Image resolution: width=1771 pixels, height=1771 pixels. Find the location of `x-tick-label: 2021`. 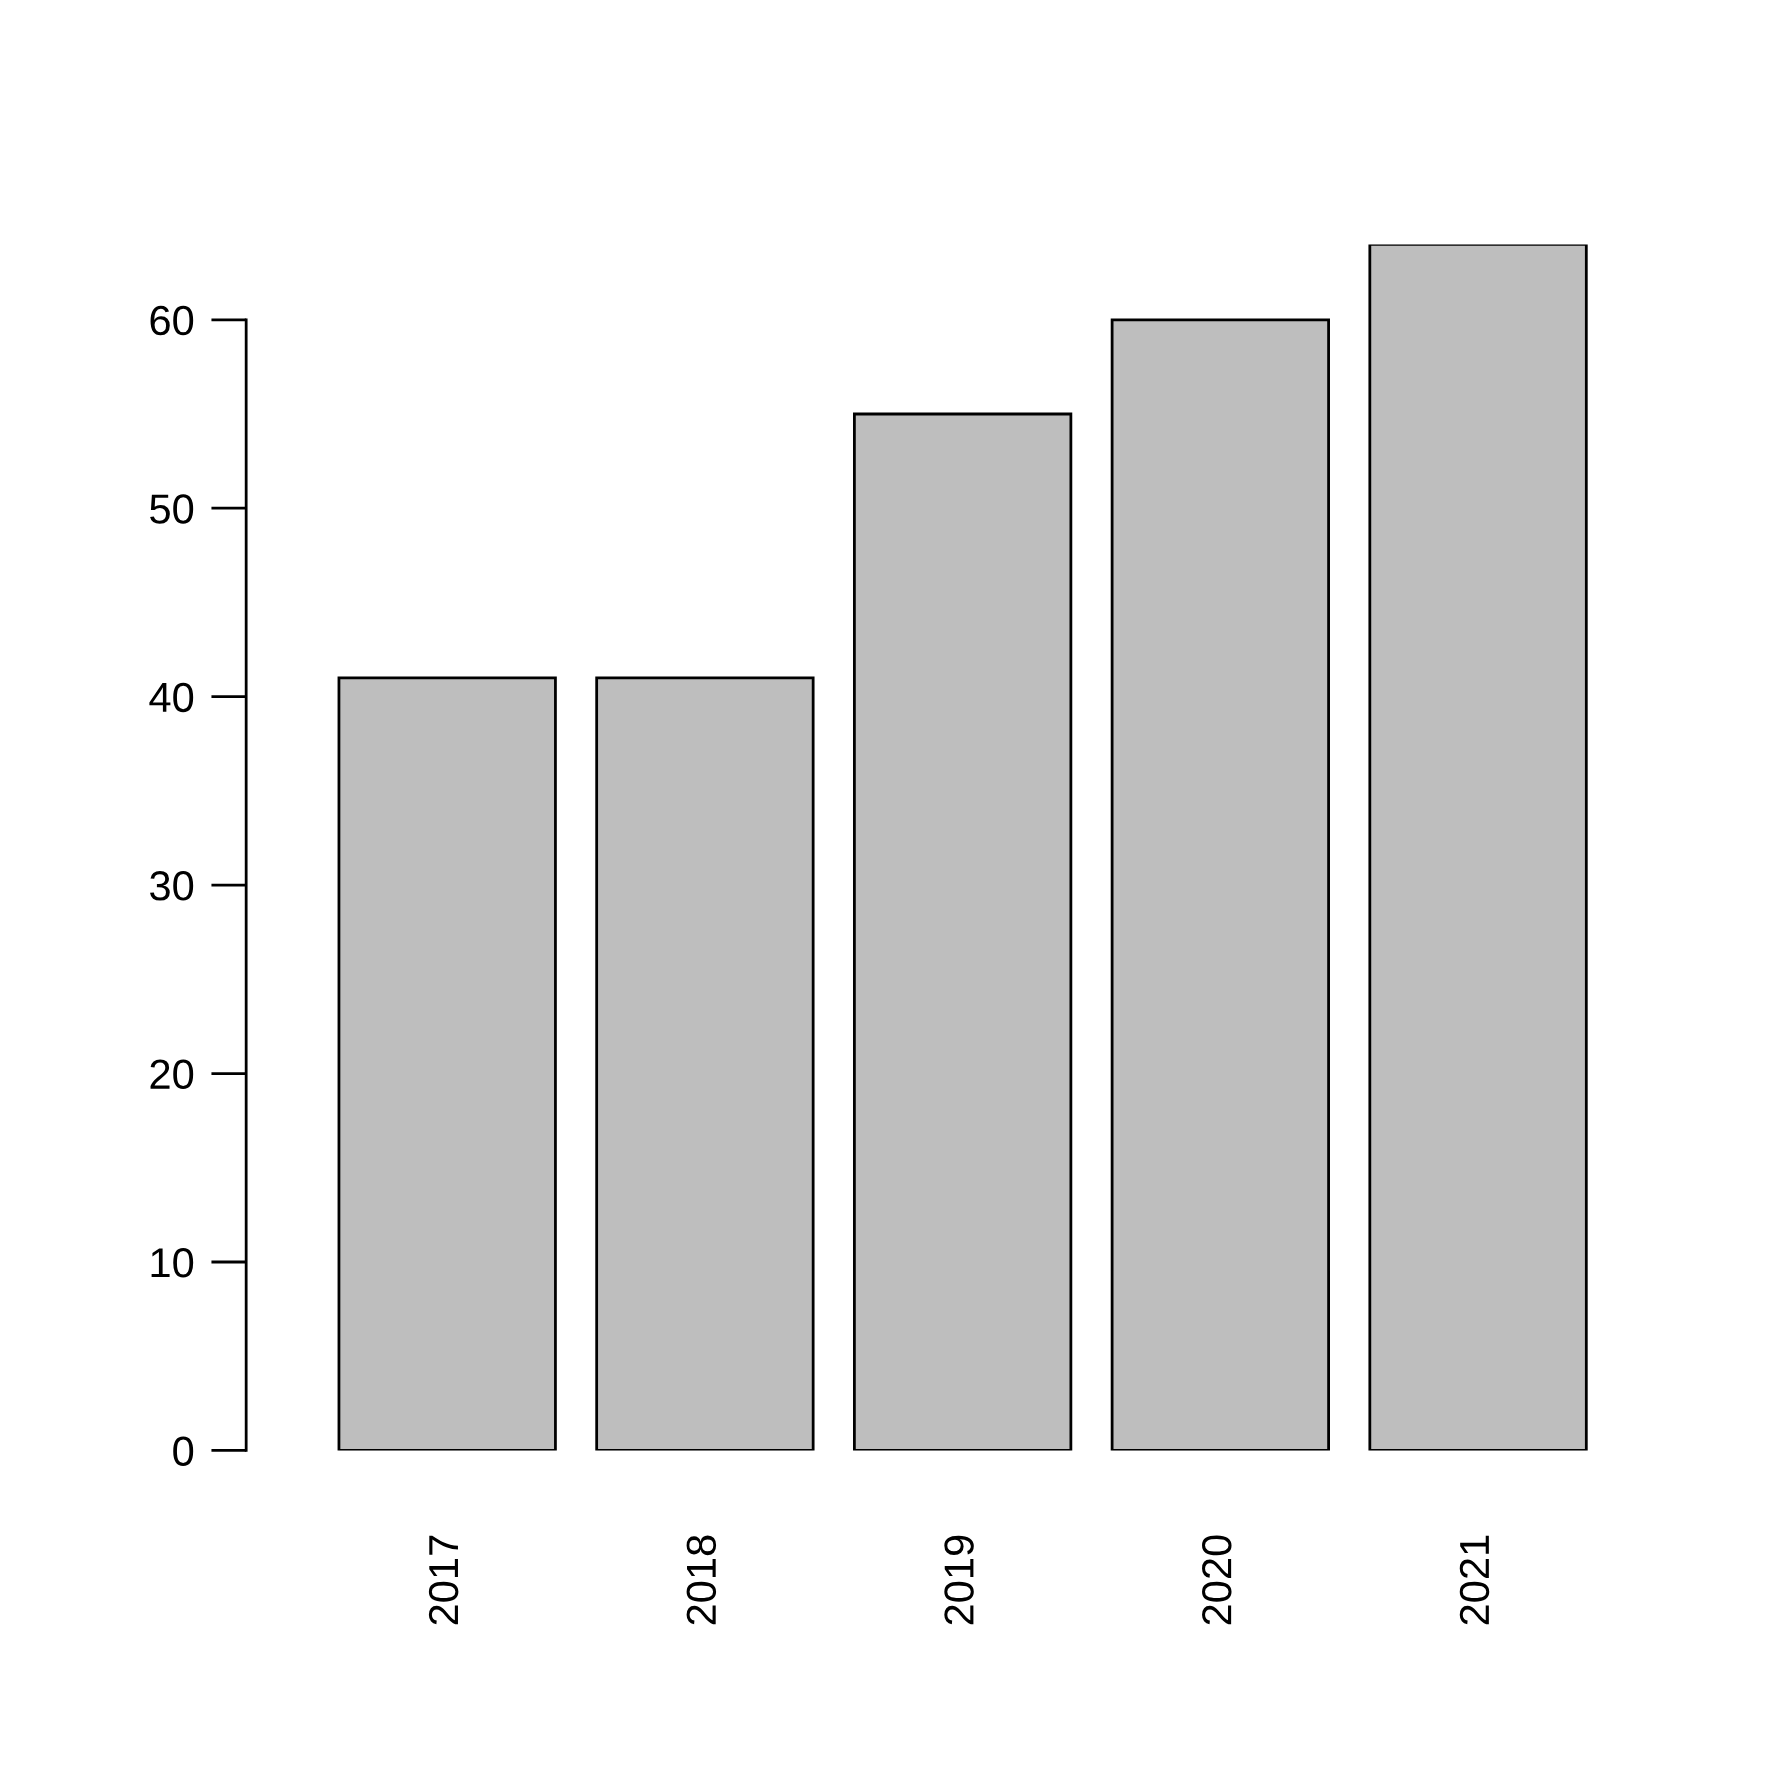

x-tick-label: 2021 is located at coordinates (1474, 1580).